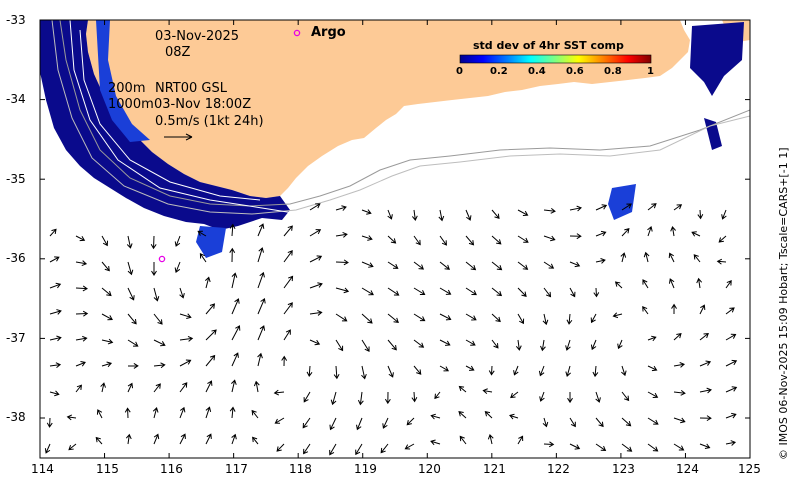 The height and width of the screenshot is (492, 791). What do you see at coordinates (623, 469) in the screenshot?
I see `x-tick-label: 123` at bounding box center [623, 469].